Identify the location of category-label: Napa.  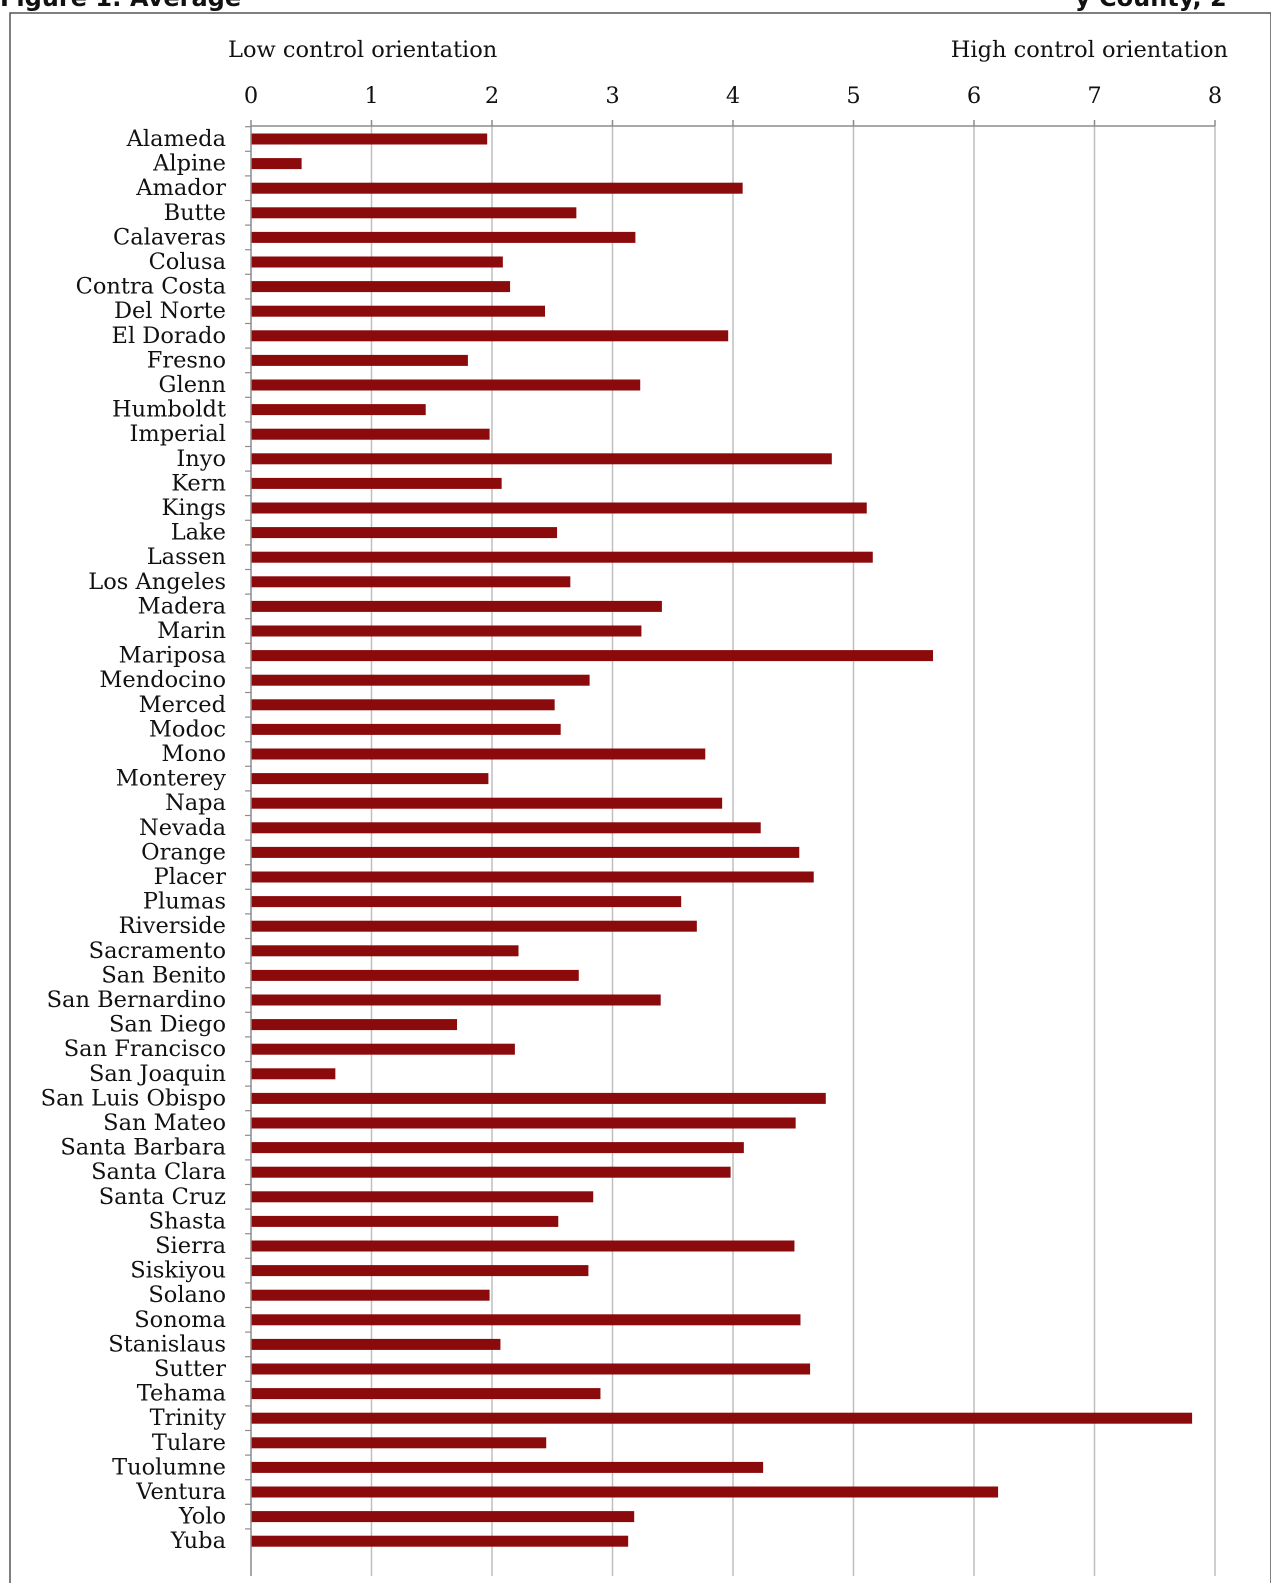
(195, 803).